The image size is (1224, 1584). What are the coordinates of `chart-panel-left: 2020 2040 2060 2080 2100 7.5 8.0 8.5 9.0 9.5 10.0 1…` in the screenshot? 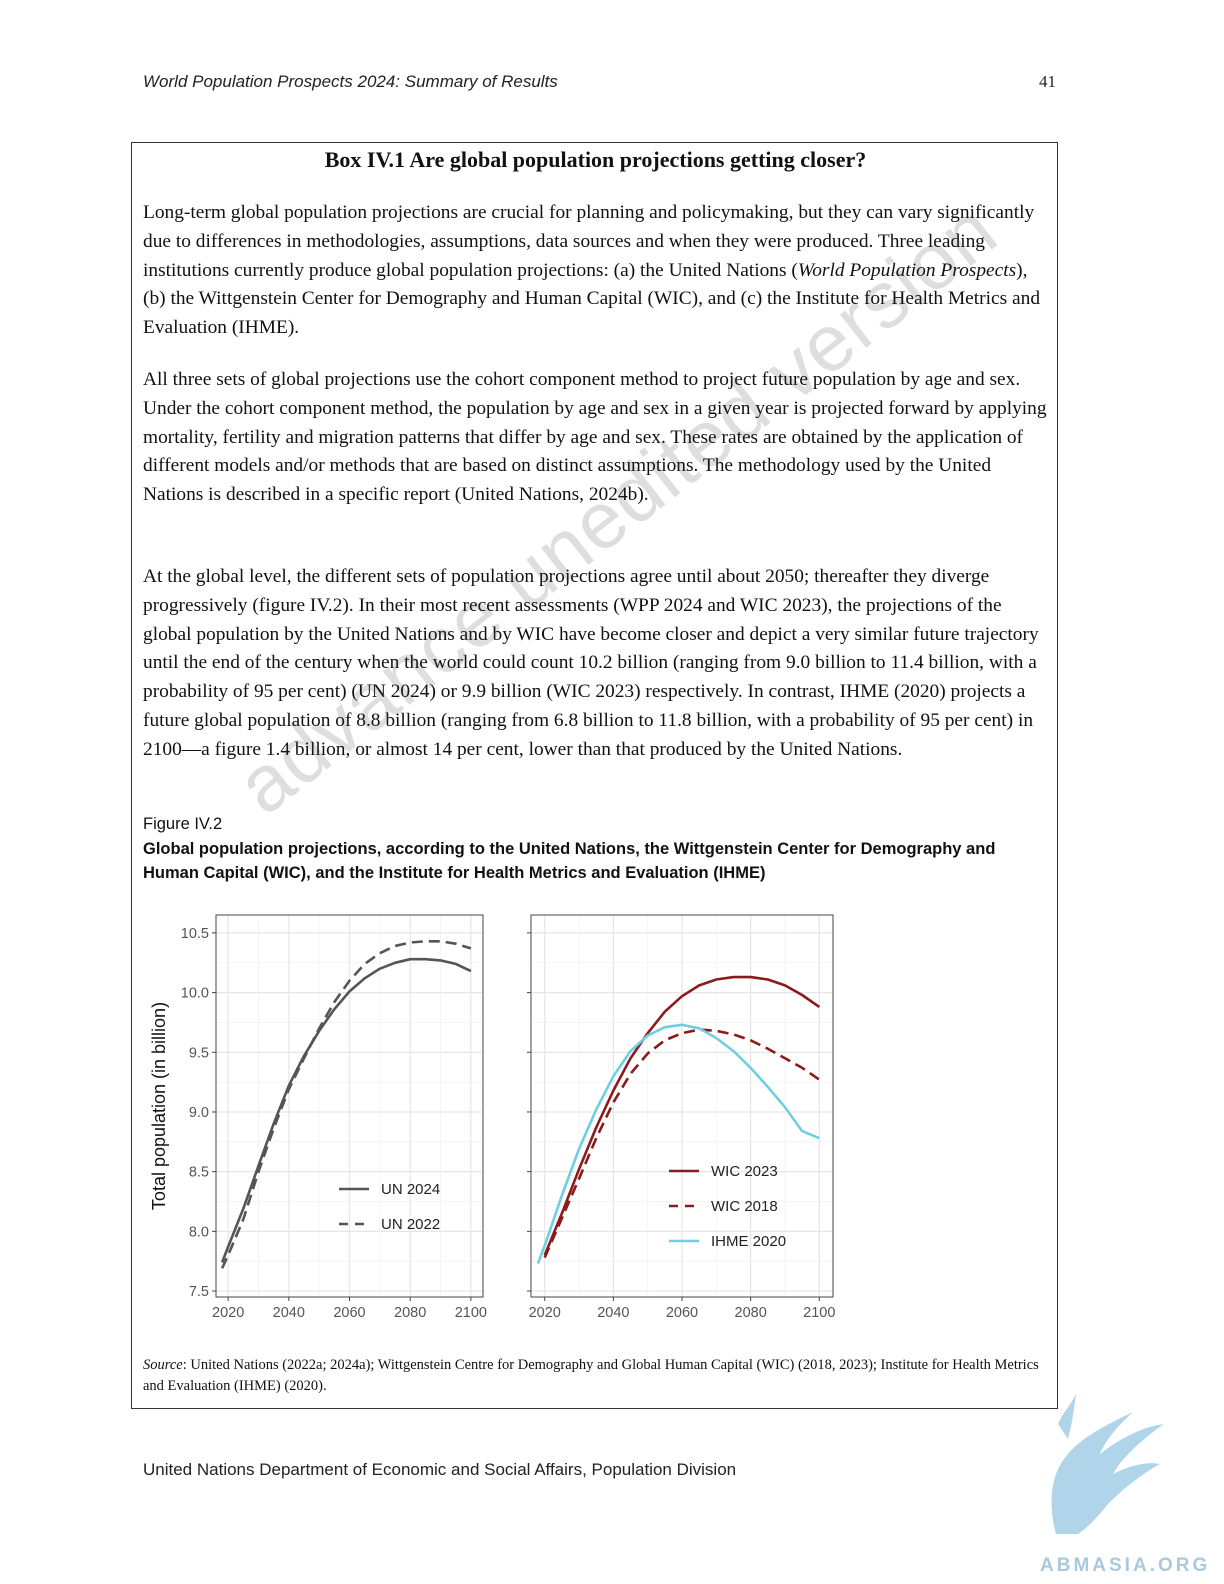 It's located at (318, 1117).